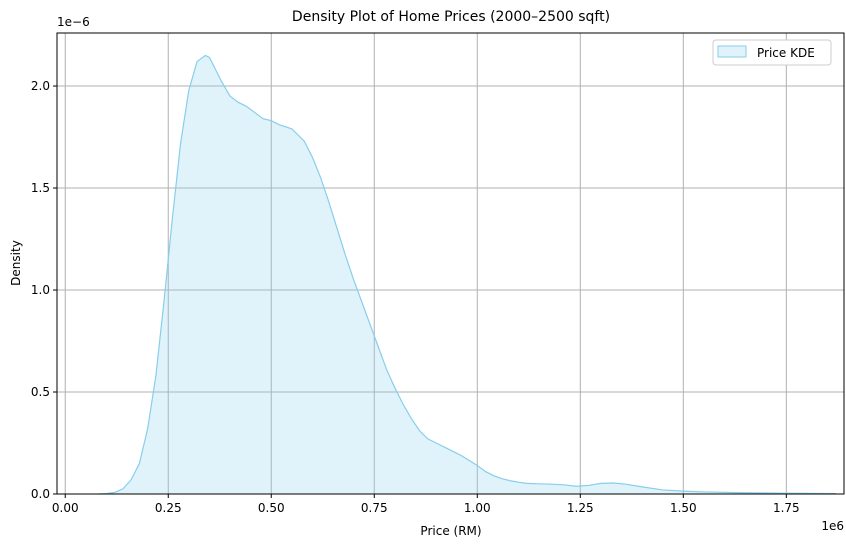 This screenshot has width=846, height=547. I want to click on y-tick-label: 1.5, so click(40, 188).